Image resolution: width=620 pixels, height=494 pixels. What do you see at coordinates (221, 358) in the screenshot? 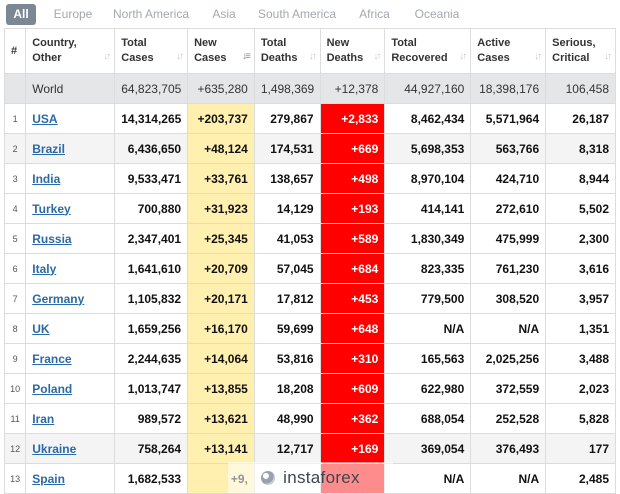
I see `new-cases-cell: +14,064` at bounding box center [221, 358].